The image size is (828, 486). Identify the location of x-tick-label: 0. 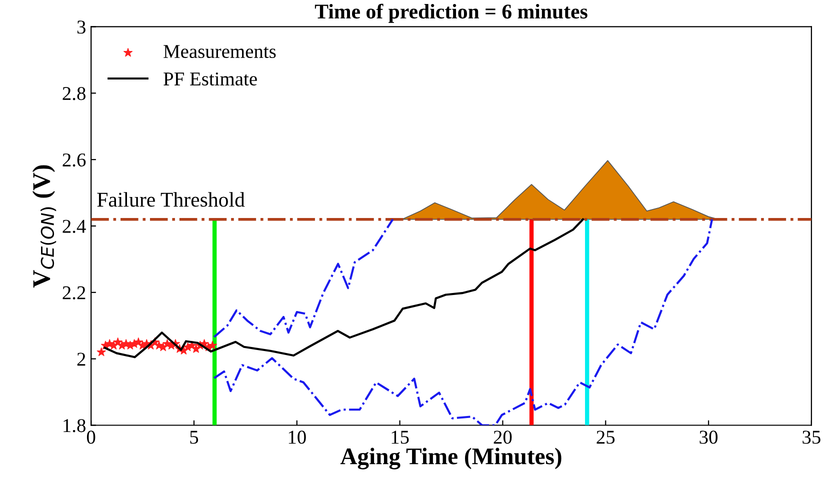
(91, 437).